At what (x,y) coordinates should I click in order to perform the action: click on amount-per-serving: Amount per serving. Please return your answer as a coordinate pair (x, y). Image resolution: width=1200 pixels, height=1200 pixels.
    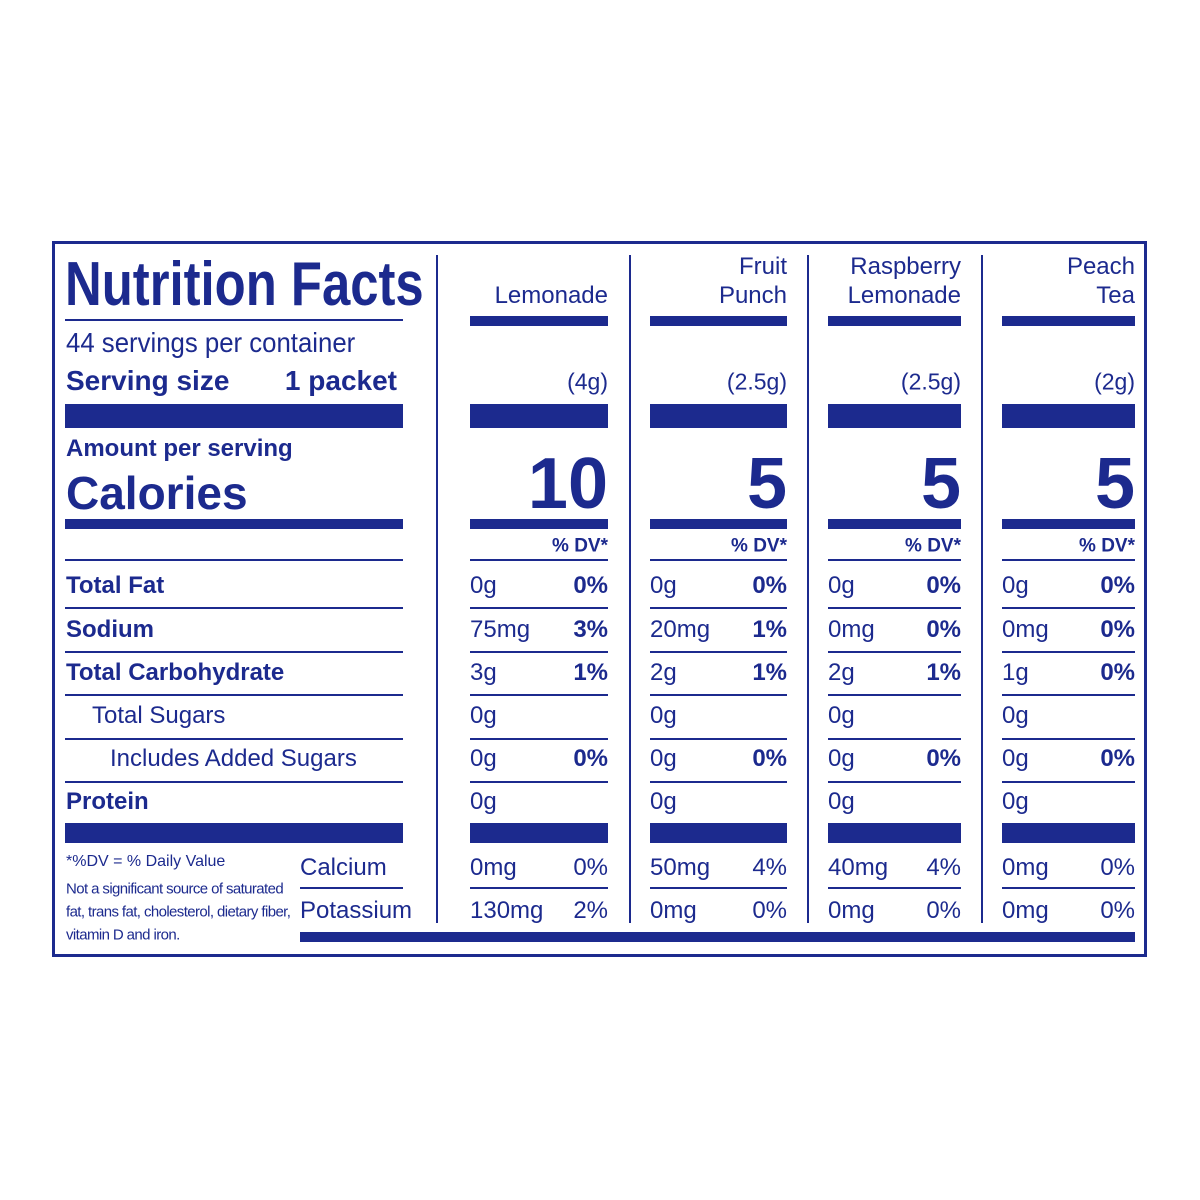
    Looking at the image, I should click on (179, 448).